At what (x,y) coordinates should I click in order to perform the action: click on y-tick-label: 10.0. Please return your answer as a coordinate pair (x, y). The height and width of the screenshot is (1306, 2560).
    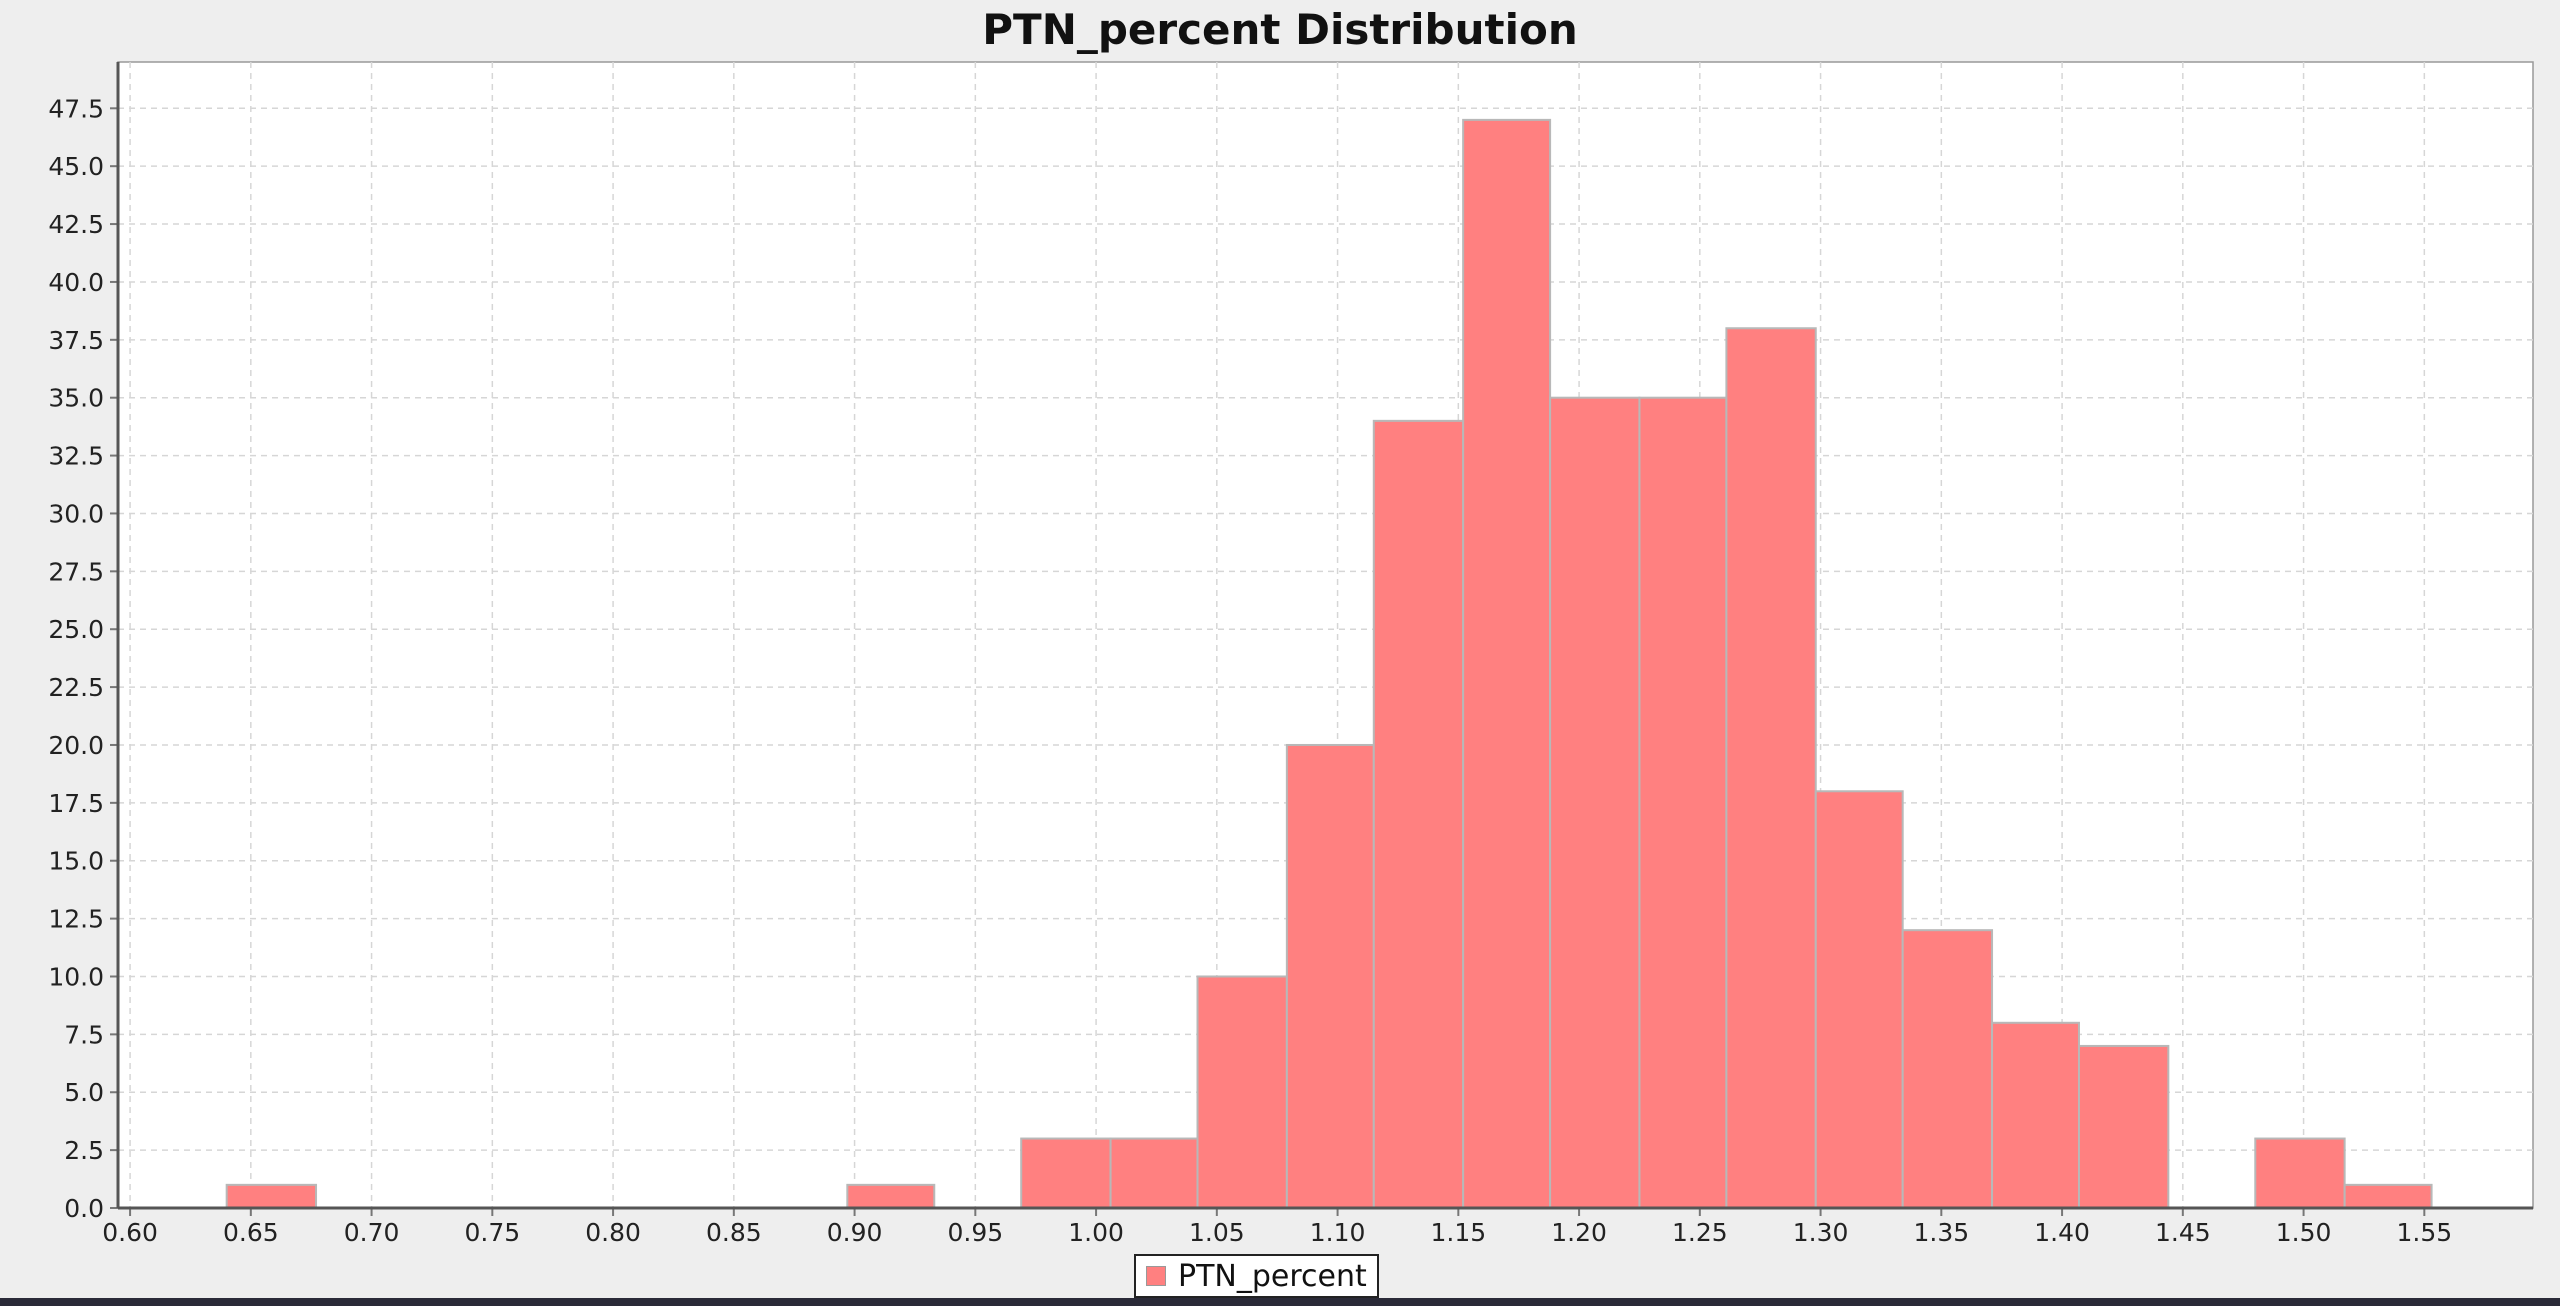
    Looking at the image, I should click on (76, 976).